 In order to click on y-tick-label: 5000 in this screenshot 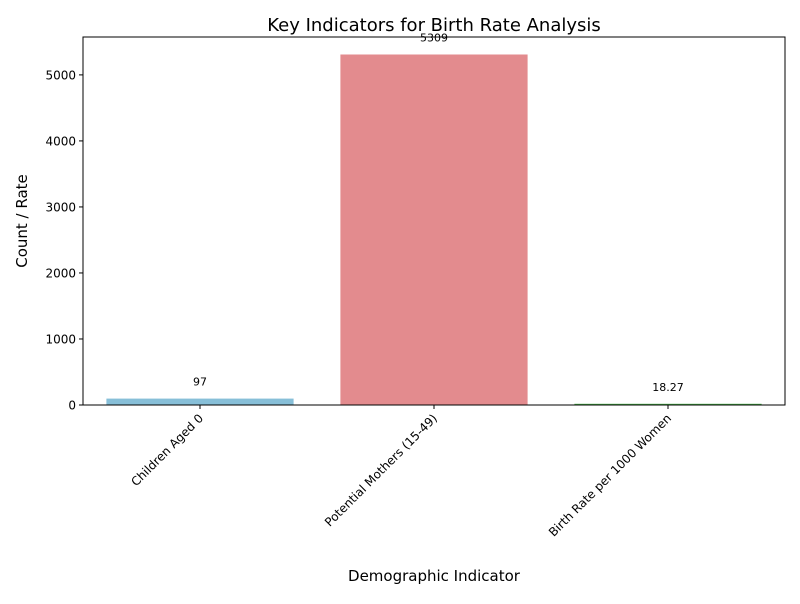, I will do `click(60, 75)`.